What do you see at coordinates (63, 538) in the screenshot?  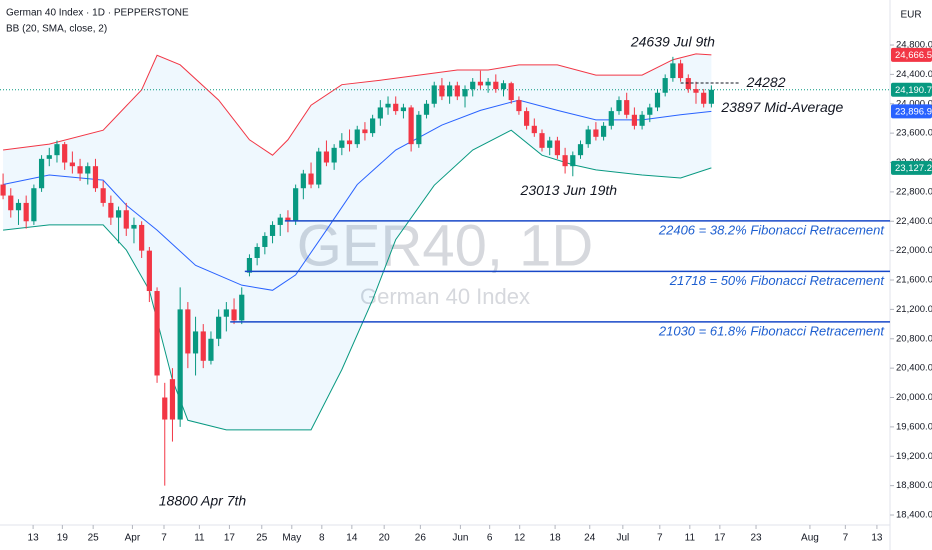 I see `x-tick-label: 19` at bounding box center [63, 538].